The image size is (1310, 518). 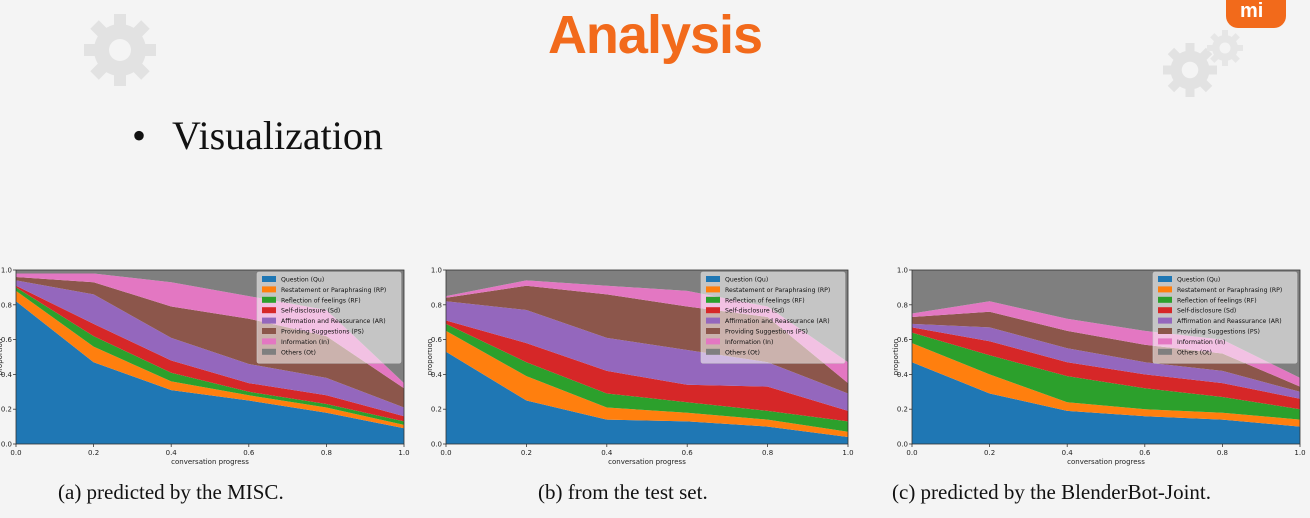 I want to click on mi-logo-icon: mi, so click(x=1256, y=14).